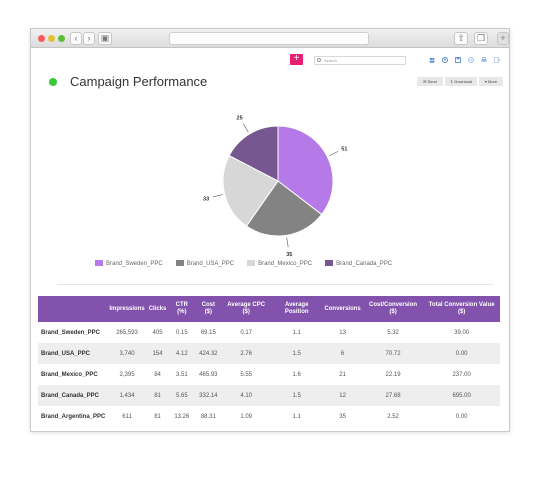 The height and width of the screenshot is (487, 551). Describe the element at coordinates (296, 309) in the screenshot. I see `column-header: Average Position` at that location.